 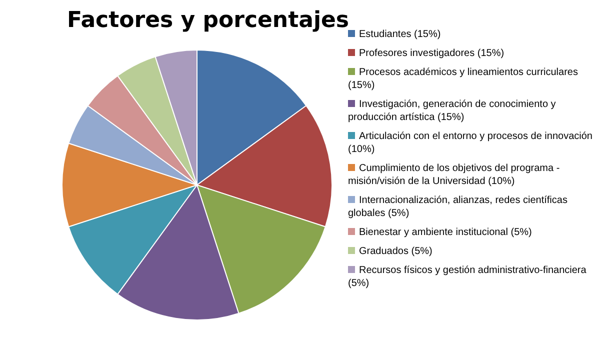 I want to click on legend-label: Cumplimiento de los objetivos del programa - misión/visión de la Universidad (10%), so click(x=454, y=175).